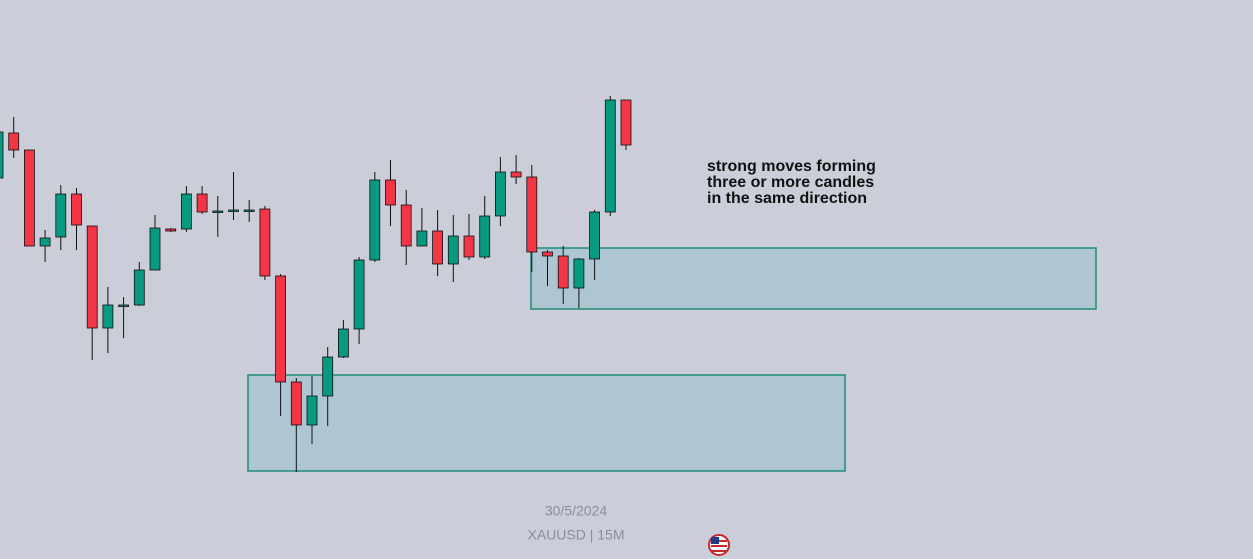 The width and height of the screenshot is (1253, 559). I want to click on date-label: 30/5/2024, so click(576, 511).